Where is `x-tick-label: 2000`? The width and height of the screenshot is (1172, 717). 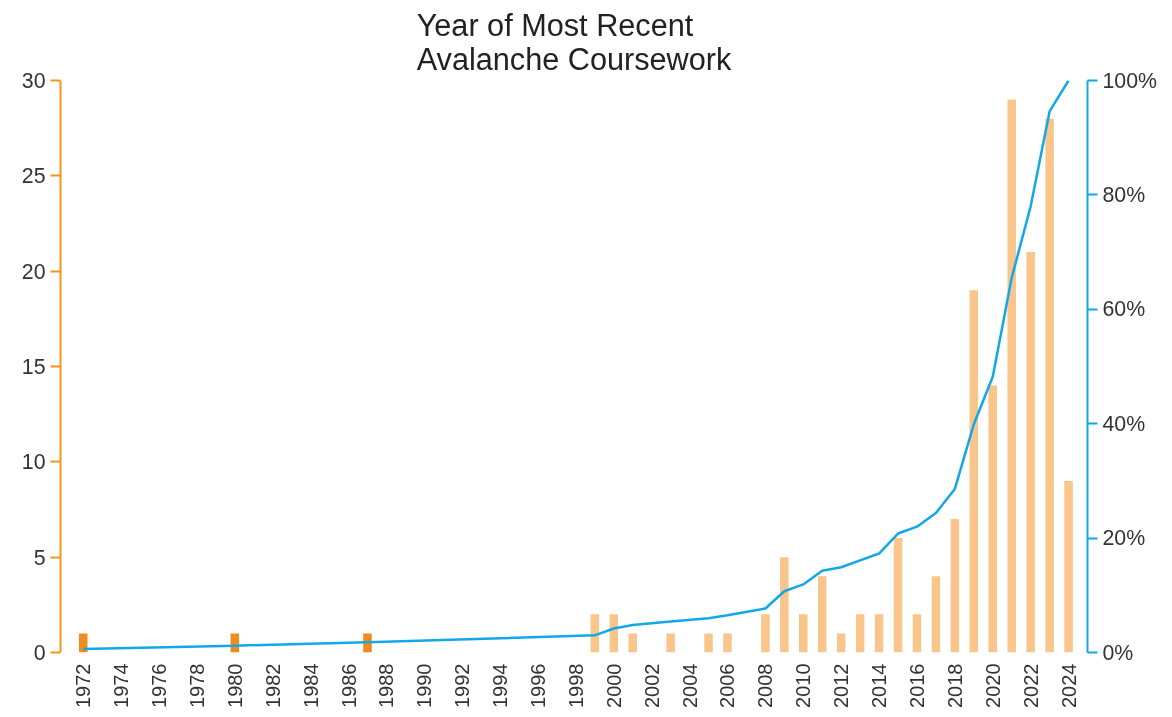
x-tick-label: 2000 is located at coordinates (613, 685).